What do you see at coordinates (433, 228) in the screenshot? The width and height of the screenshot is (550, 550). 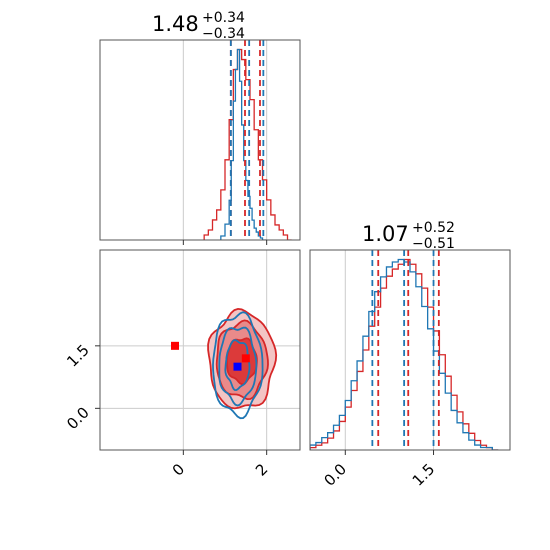 I see `panel-c-title-upper: +0.52` at bounding box center [433, 228].